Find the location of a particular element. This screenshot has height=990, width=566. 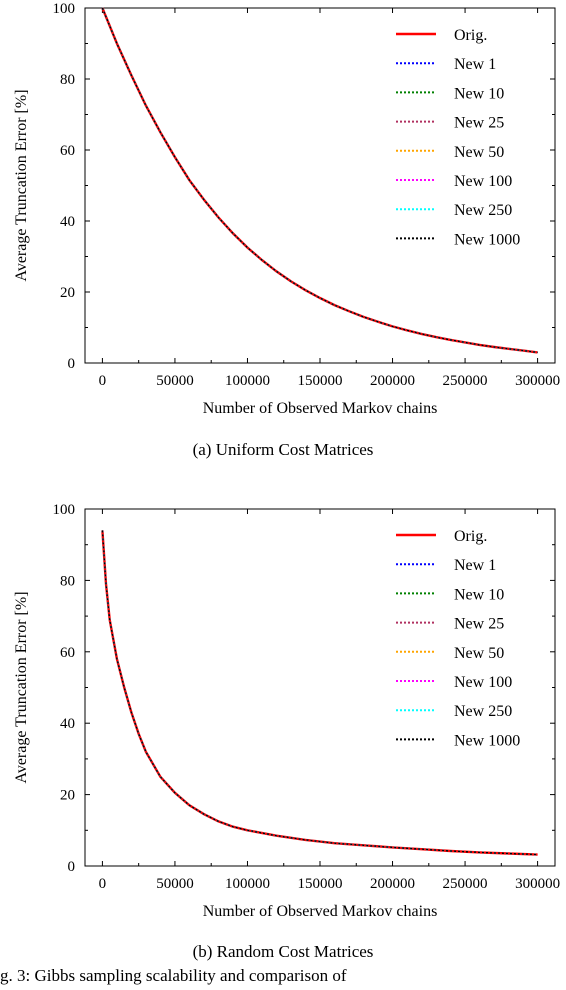

caption-b: (b) Random Cost Matrices is located at coordinates (283, 951).